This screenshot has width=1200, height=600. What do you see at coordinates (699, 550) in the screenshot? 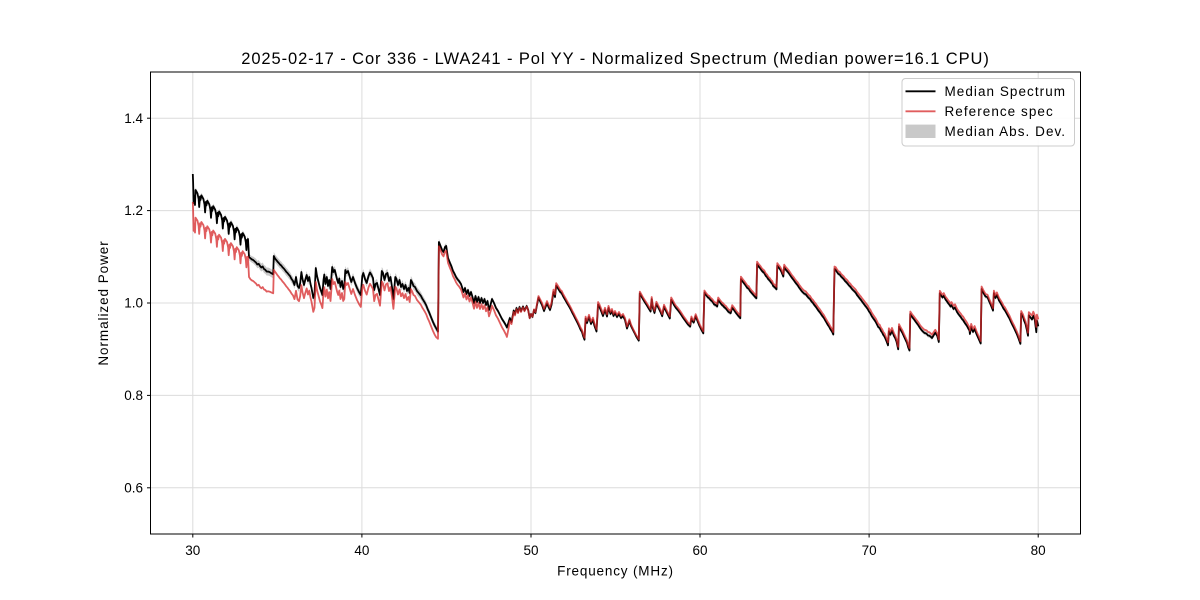
I see `svg-text: 60` at bounding box center [699, 550].